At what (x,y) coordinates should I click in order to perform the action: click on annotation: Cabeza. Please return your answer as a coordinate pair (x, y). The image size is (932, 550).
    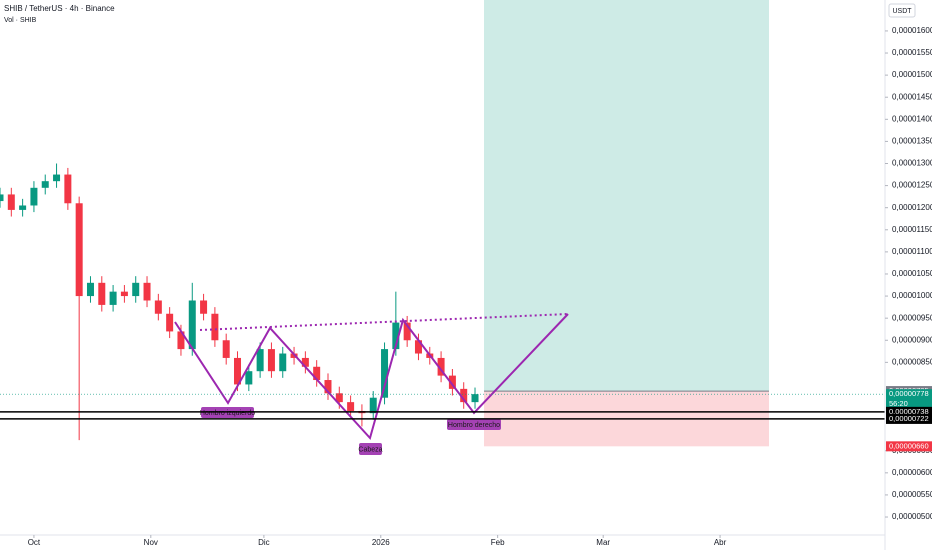
    Looking at the image, I should click on (370, 449).